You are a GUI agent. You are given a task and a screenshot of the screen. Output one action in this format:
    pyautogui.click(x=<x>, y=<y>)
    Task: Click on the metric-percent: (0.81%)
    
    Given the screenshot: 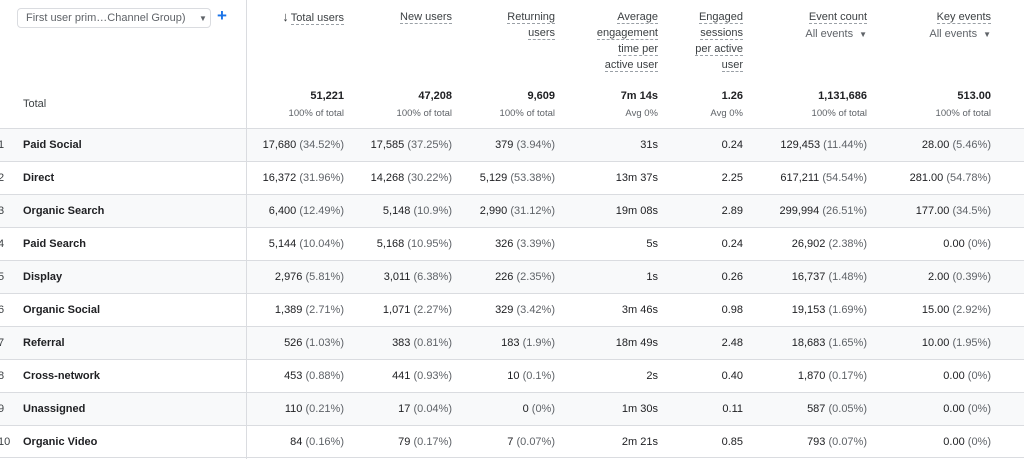 What is the action you would take?
    pyautogui.click(x=431, y=343)
    